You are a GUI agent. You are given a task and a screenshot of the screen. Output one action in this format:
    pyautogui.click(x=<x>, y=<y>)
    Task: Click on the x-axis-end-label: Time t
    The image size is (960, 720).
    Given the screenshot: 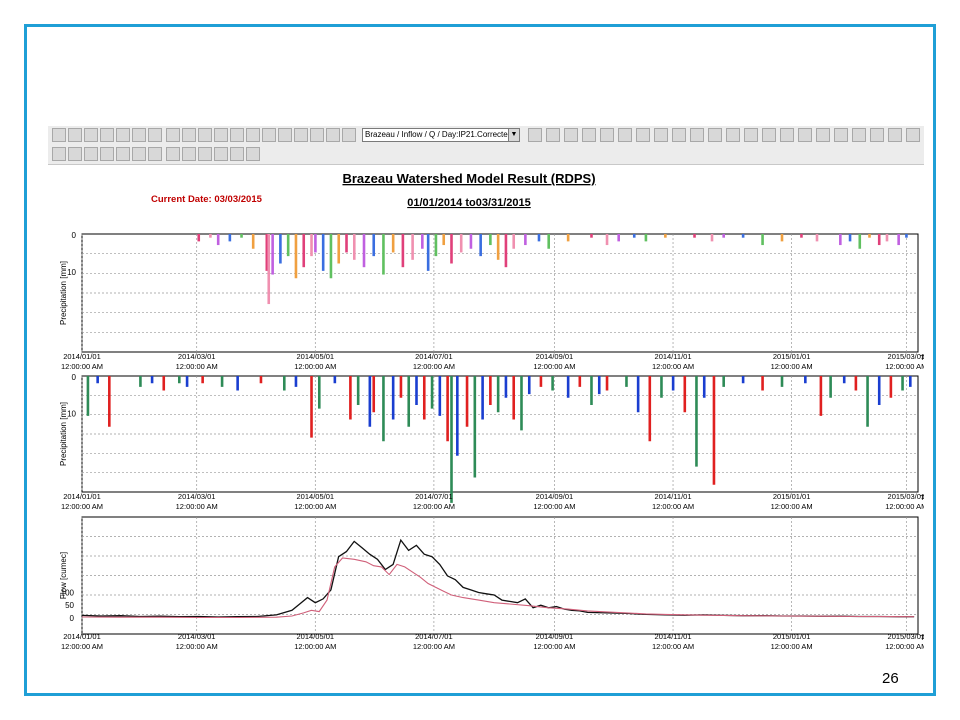 What is the action you would take?
    pyautogui.click(x=922, y=357)
    